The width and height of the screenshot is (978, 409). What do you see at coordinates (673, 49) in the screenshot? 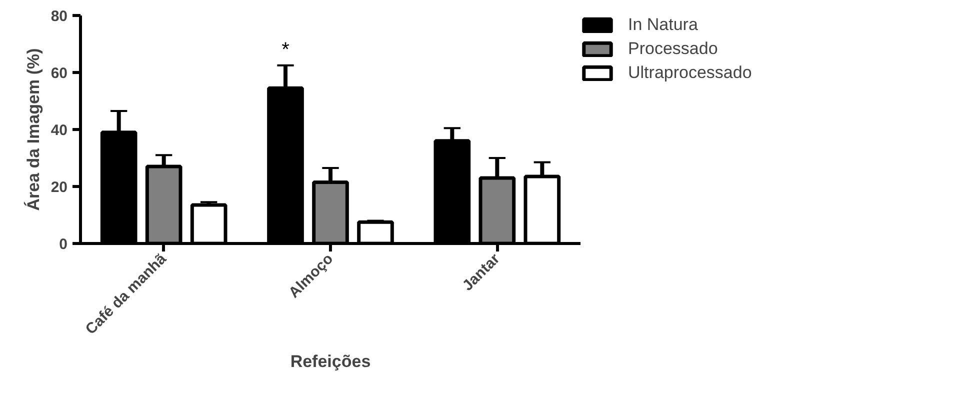
I see `legend-label: Processado` at bounding box center [673, 49].